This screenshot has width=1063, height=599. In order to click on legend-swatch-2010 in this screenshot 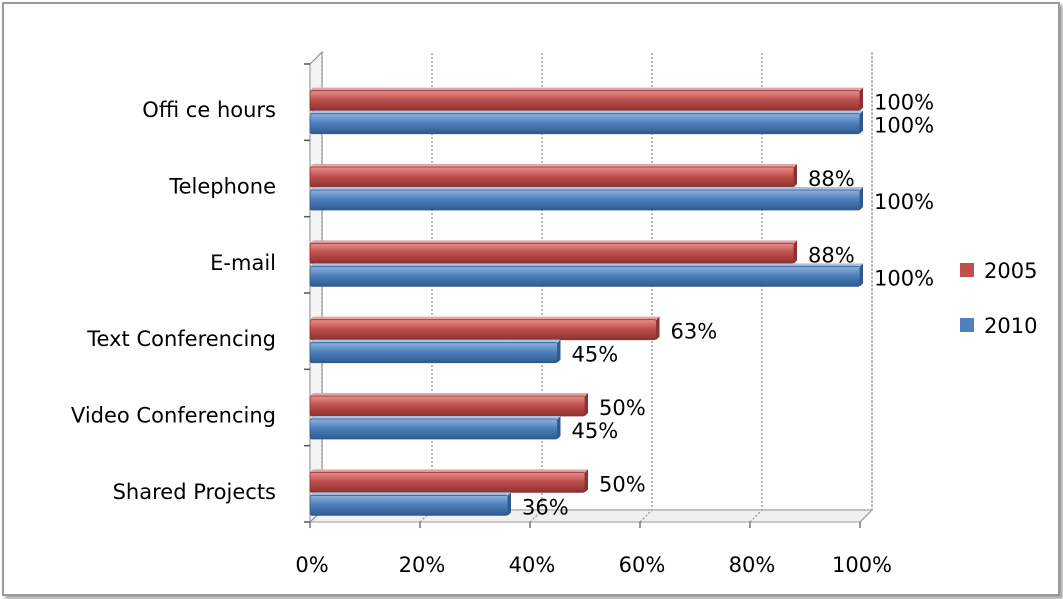, I will do `click(967, 325)`.